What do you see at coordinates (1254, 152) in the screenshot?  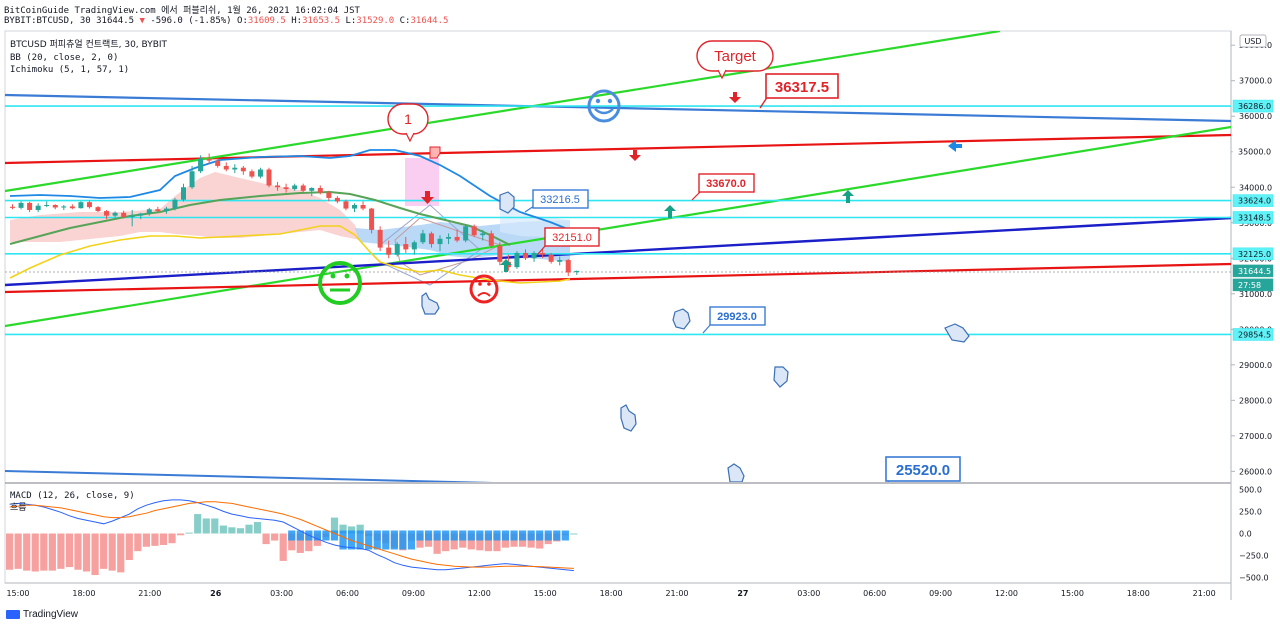 I see `price-axis-badge-label: 35000.0` at bounding box center [1254, 152].